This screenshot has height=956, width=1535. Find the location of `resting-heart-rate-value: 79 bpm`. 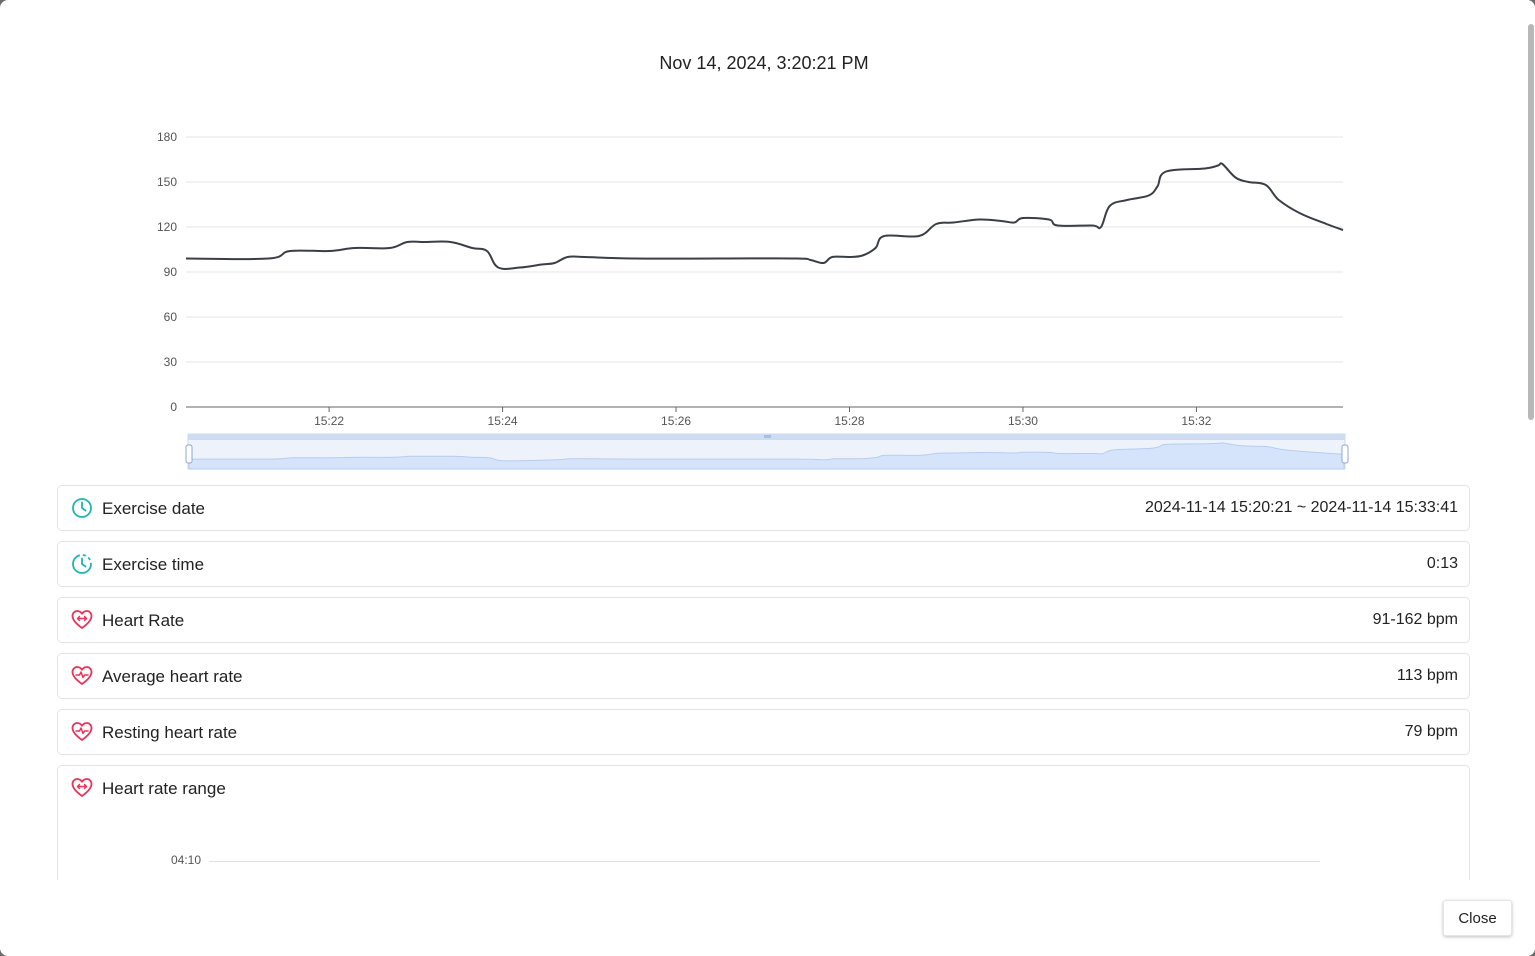

resting-heart-rate-value: 79 bpm is located at coordinates (1431, 731).